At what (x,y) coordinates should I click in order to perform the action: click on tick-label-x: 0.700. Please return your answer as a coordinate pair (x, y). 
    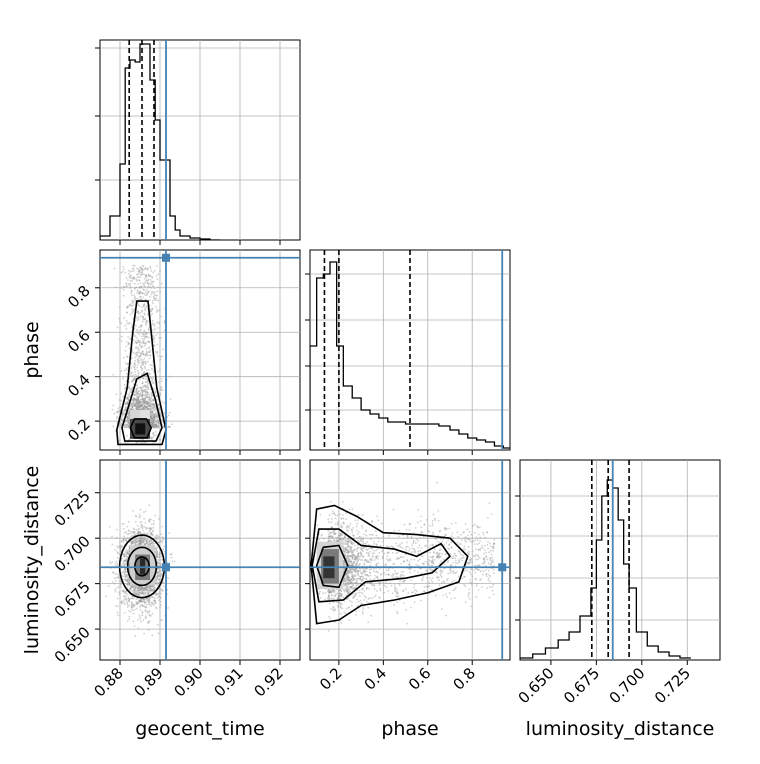
    Looking at the image, I should click on (627, 685).